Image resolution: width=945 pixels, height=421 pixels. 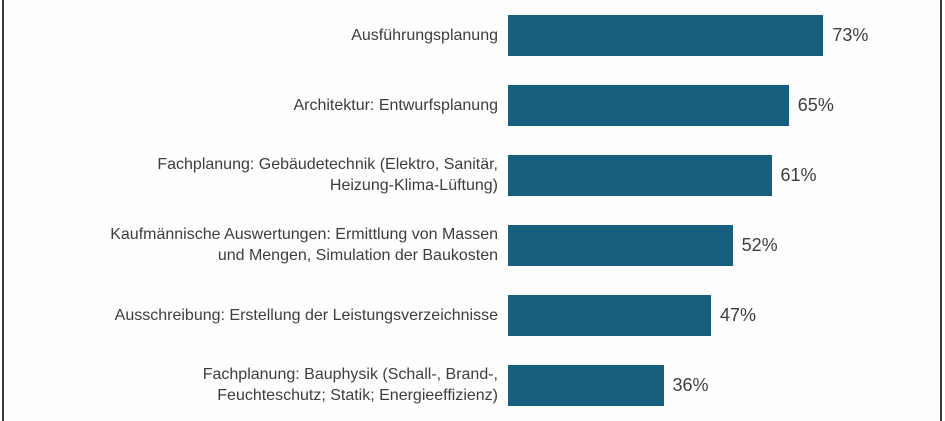 What do you see at coordinates (815, 104) in the screenshot?
I see `value-label: 65%` at bounding box center [815, 104].